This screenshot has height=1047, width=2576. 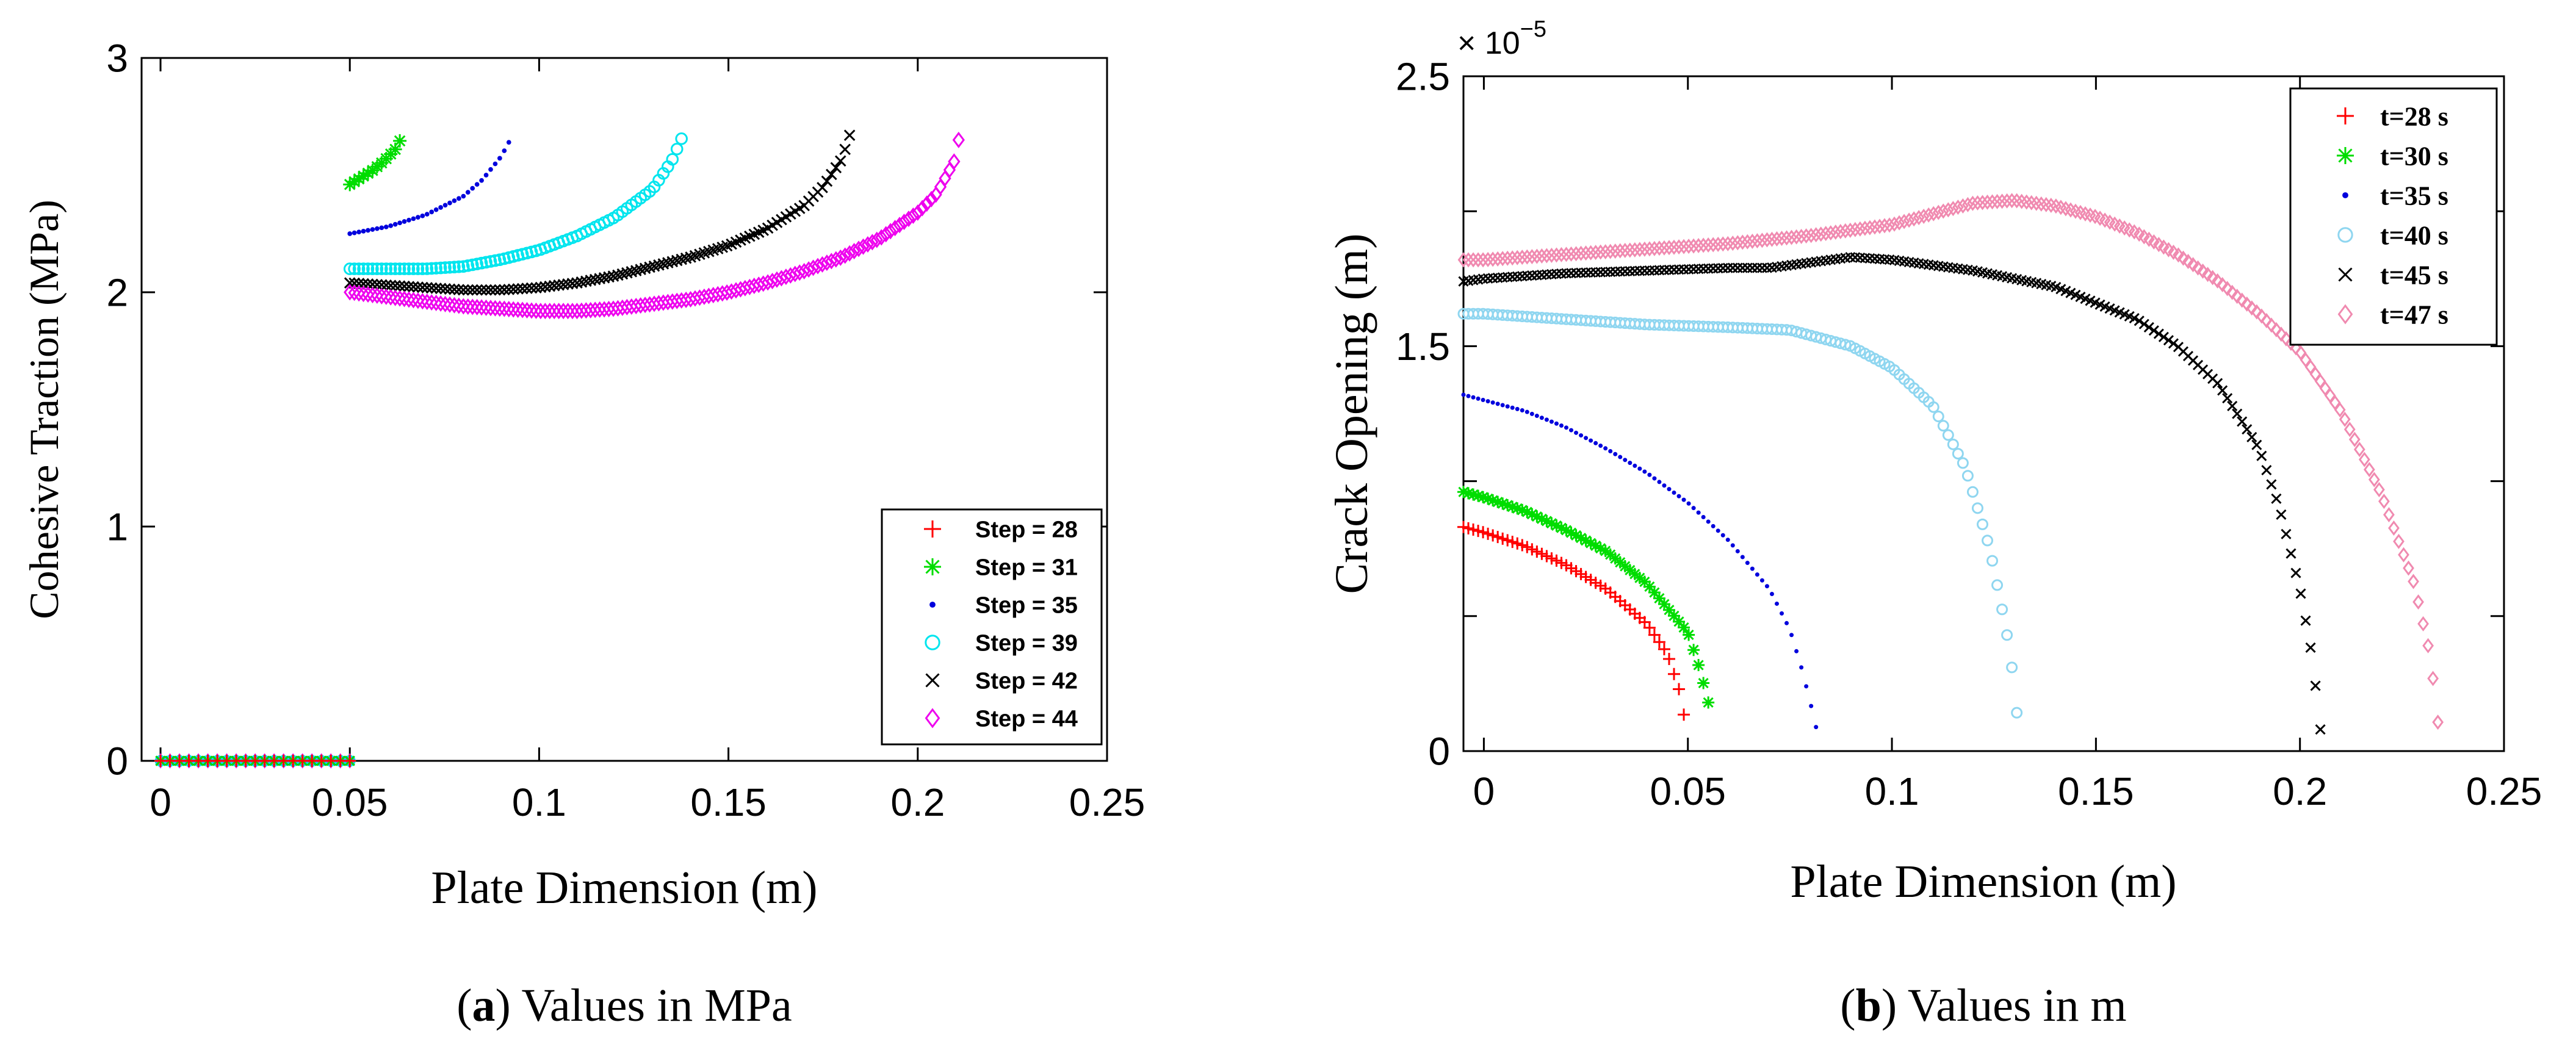 I want to click on caption-a: (a) Values in MPa, so click(x=624, y=1005).